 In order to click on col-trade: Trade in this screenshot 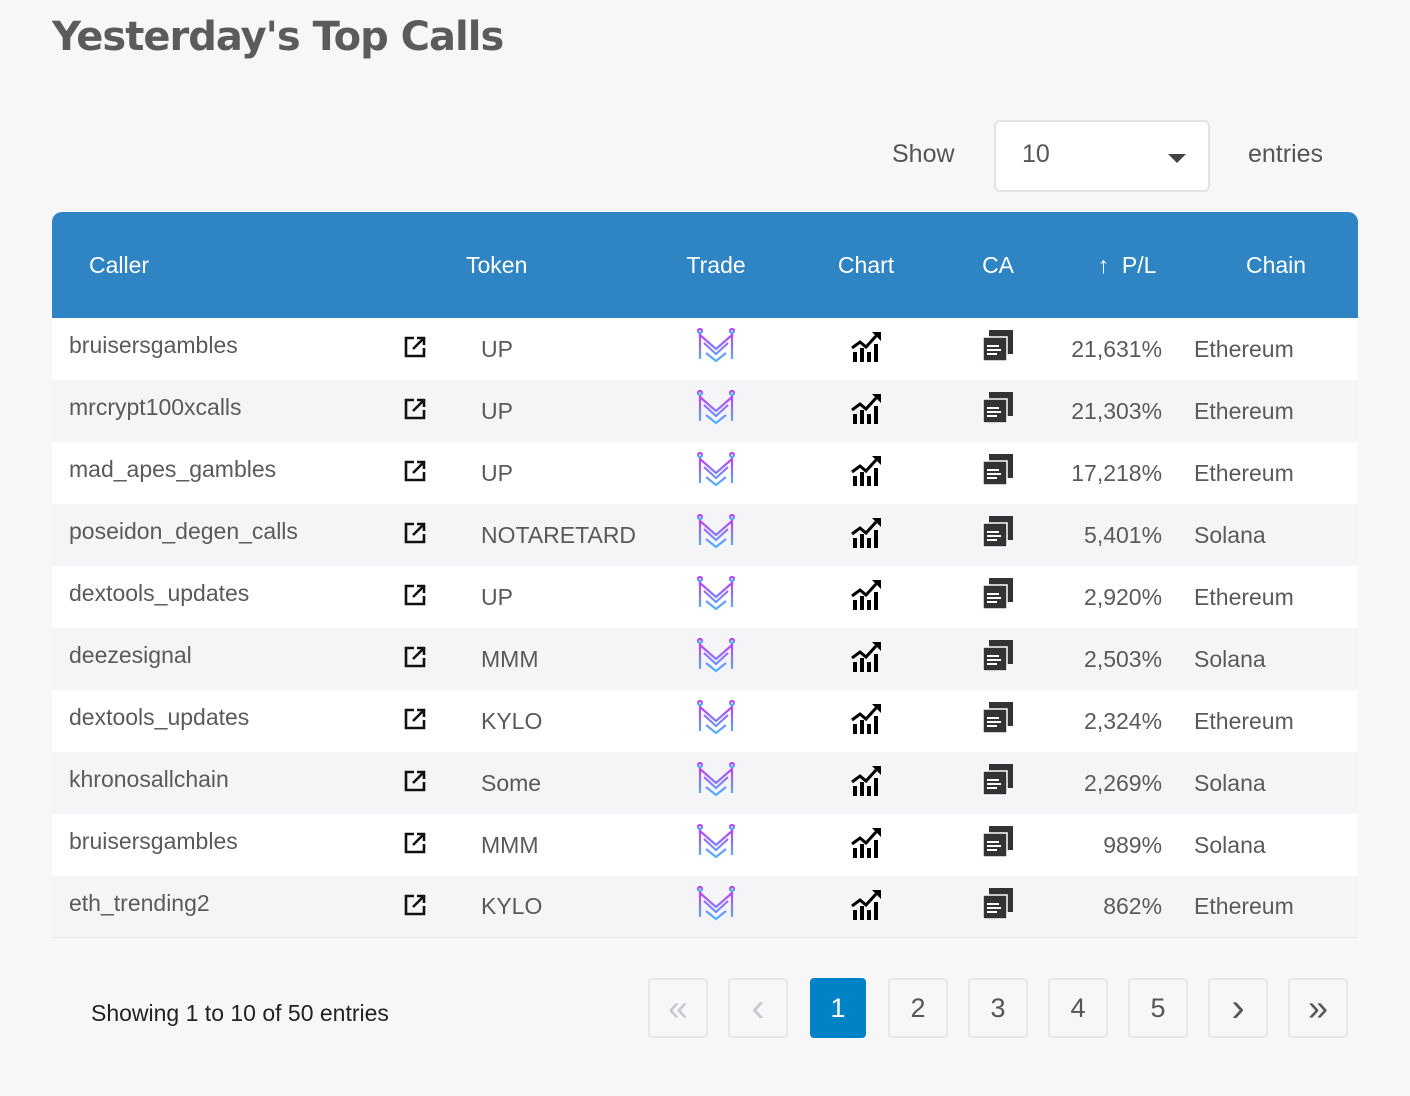, I will do `click(716, 265)`.